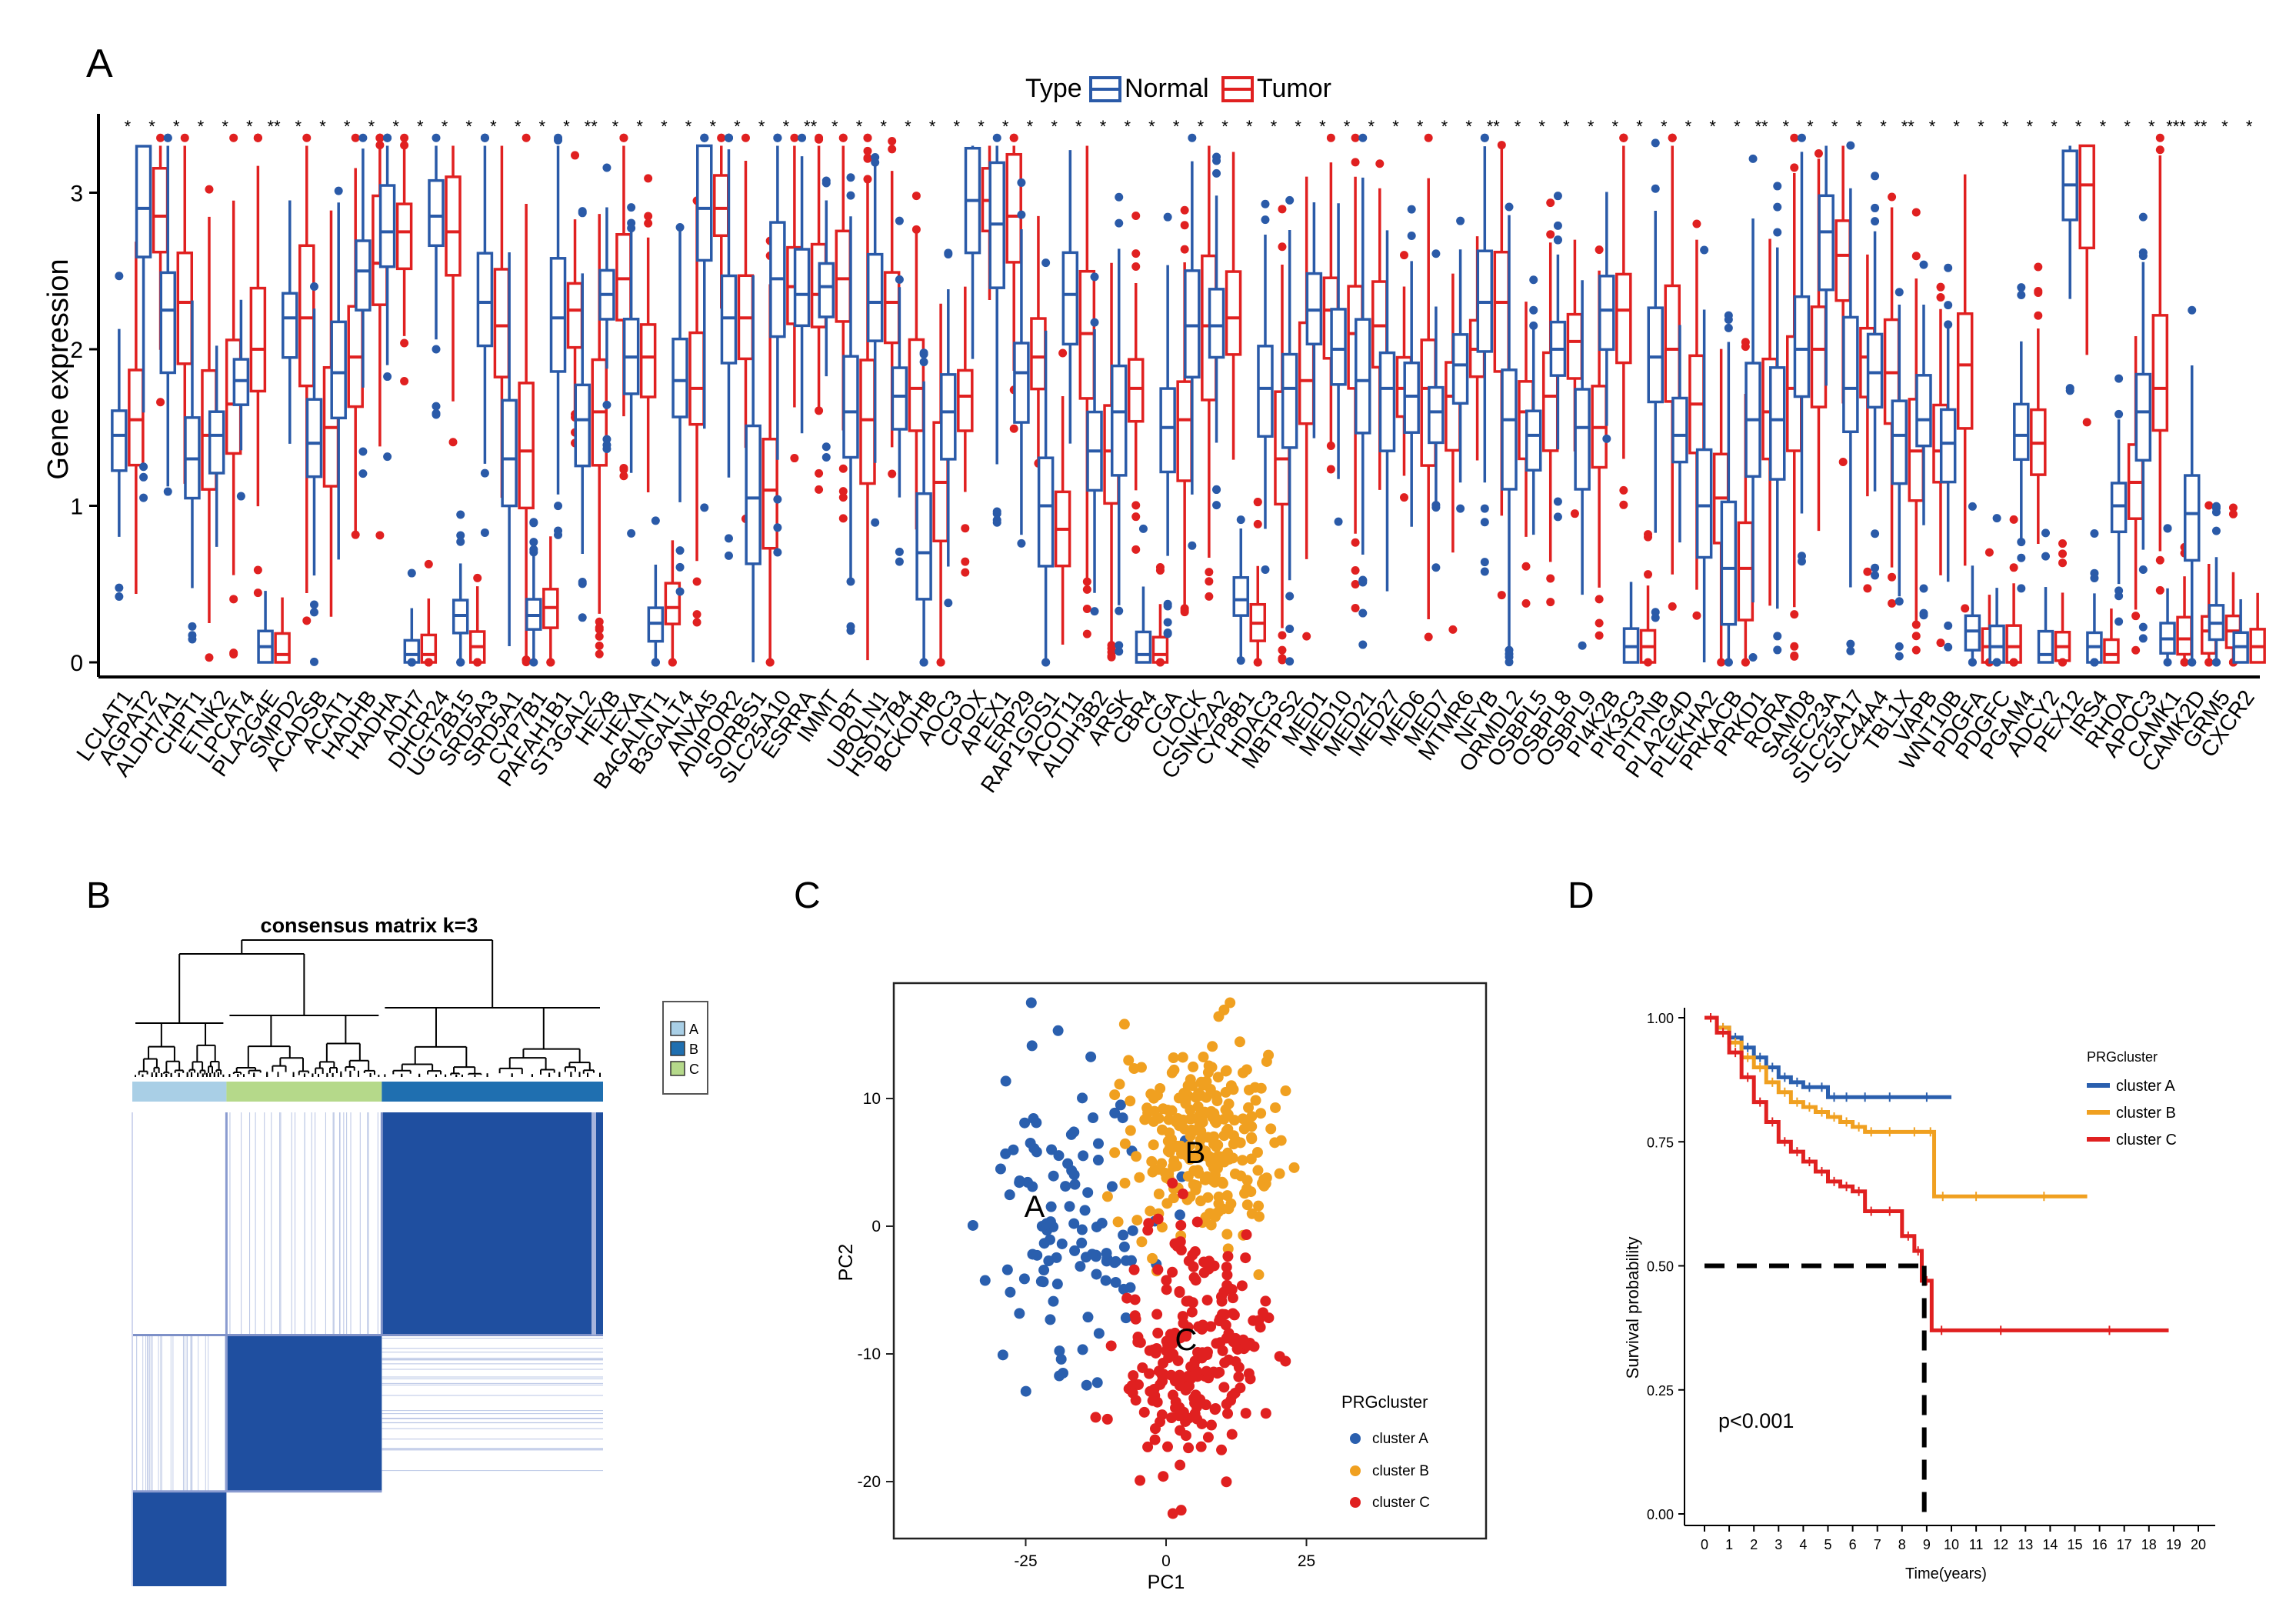 Image resolution: width=2296 pixels, height=1607 pixels. Describe the element at coordinates (380, 145) in the screenshot. I see `box-tumor-hadhb-outlier` at that location.